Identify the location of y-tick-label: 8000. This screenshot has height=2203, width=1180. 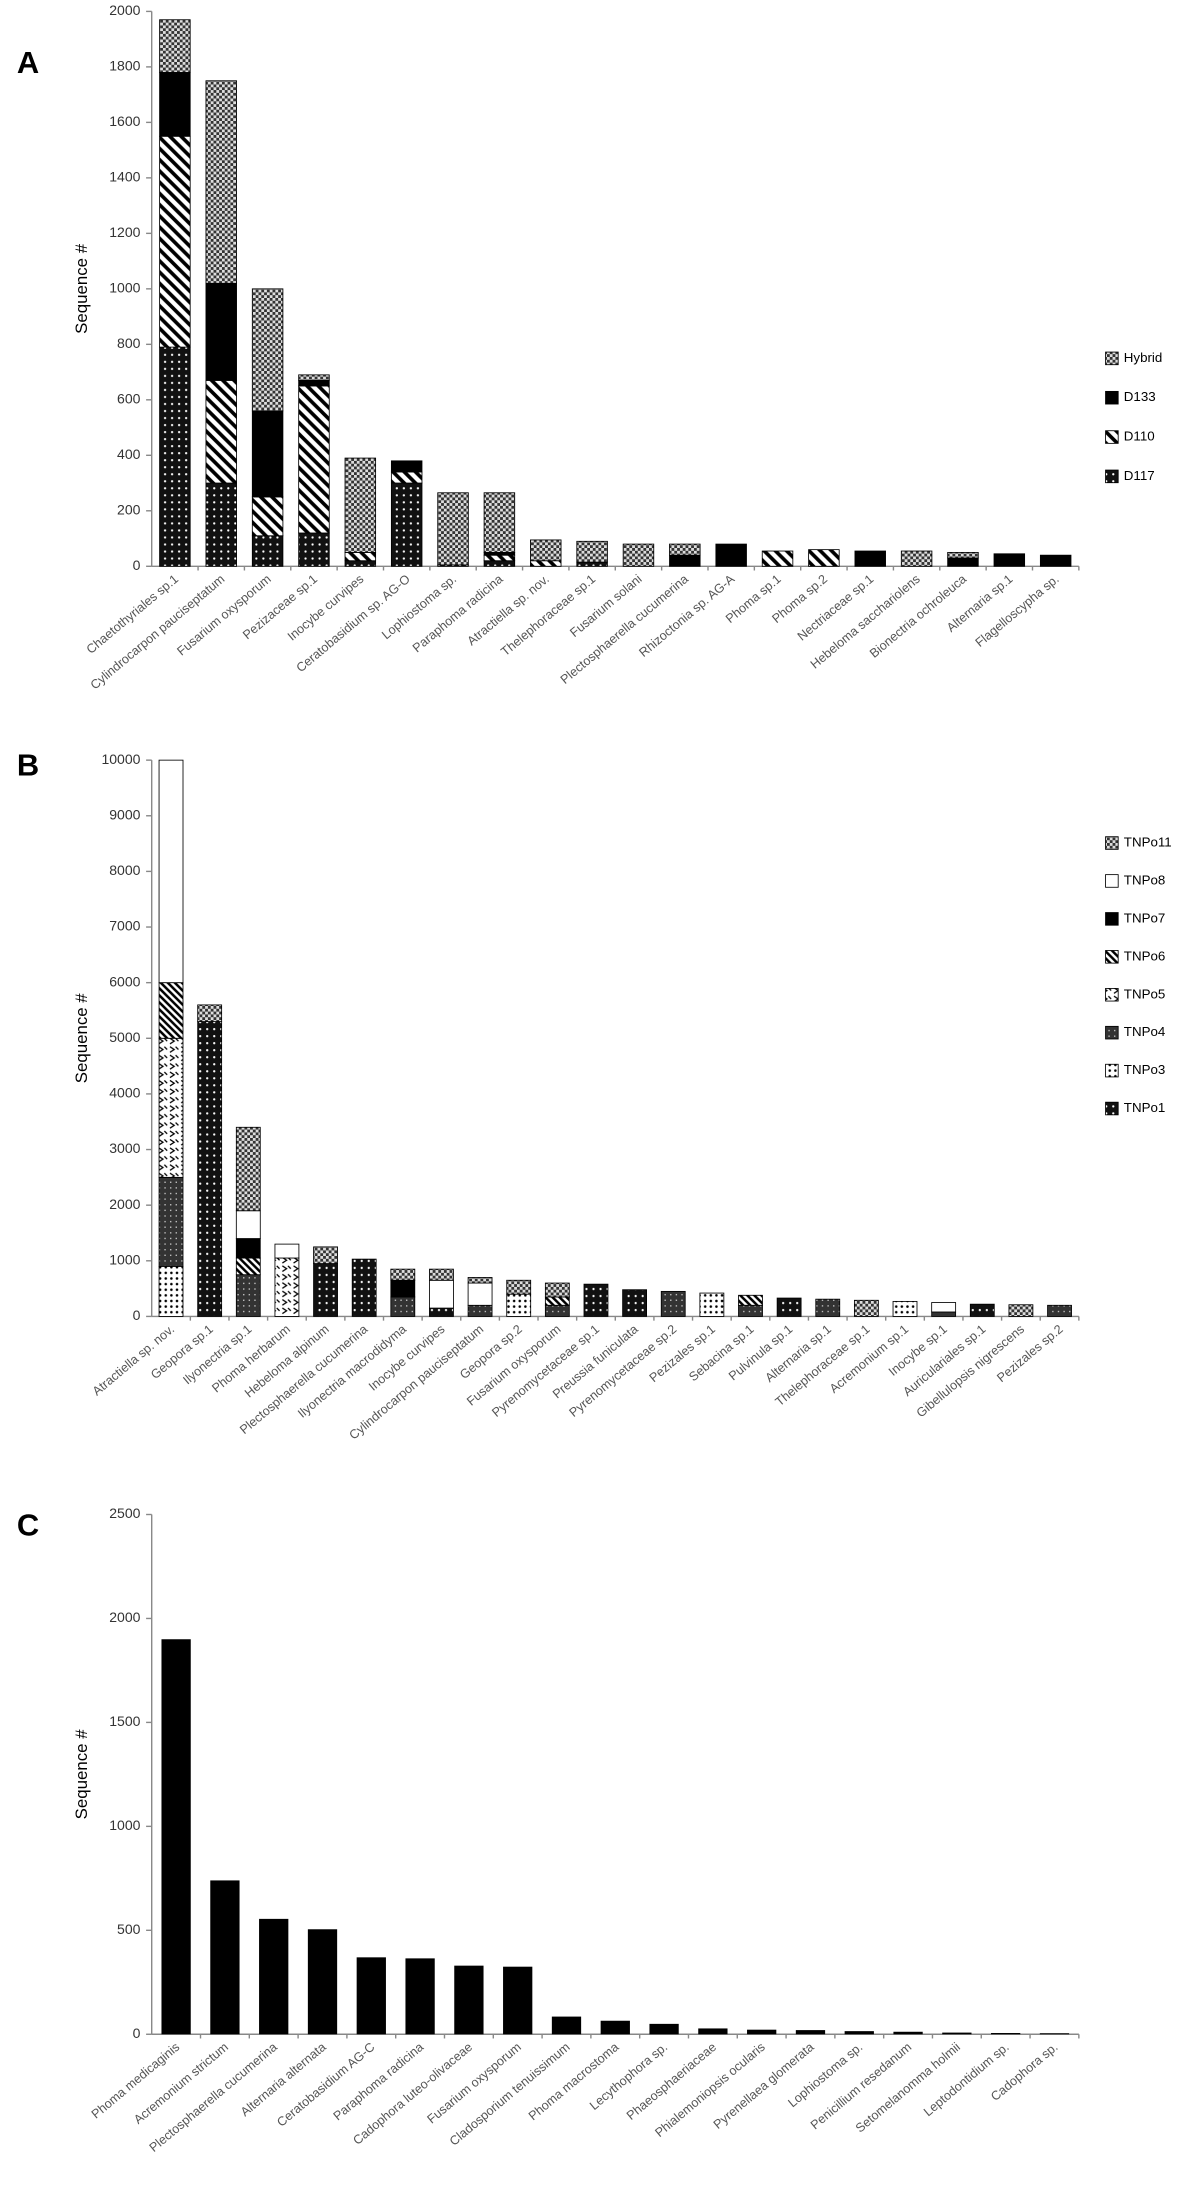
(124, 870).